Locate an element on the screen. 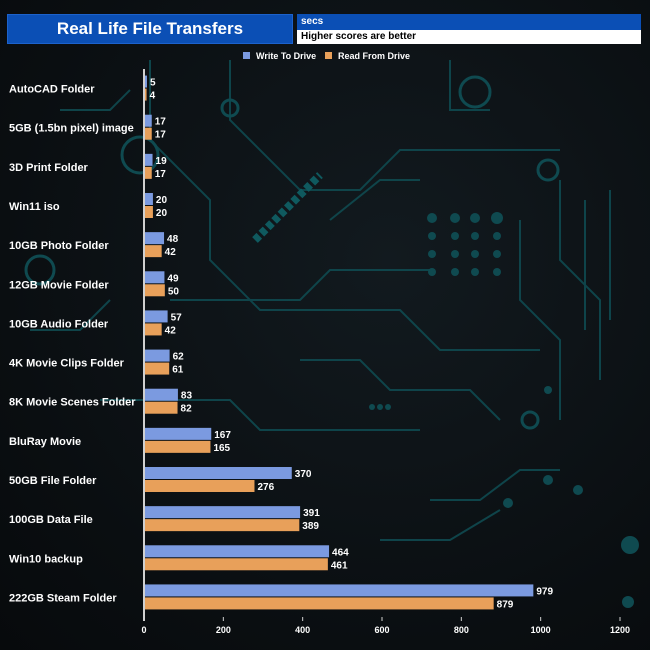 The image size is (650, 650). category-label: 100GB Data File is located at coordinates (51, 520).